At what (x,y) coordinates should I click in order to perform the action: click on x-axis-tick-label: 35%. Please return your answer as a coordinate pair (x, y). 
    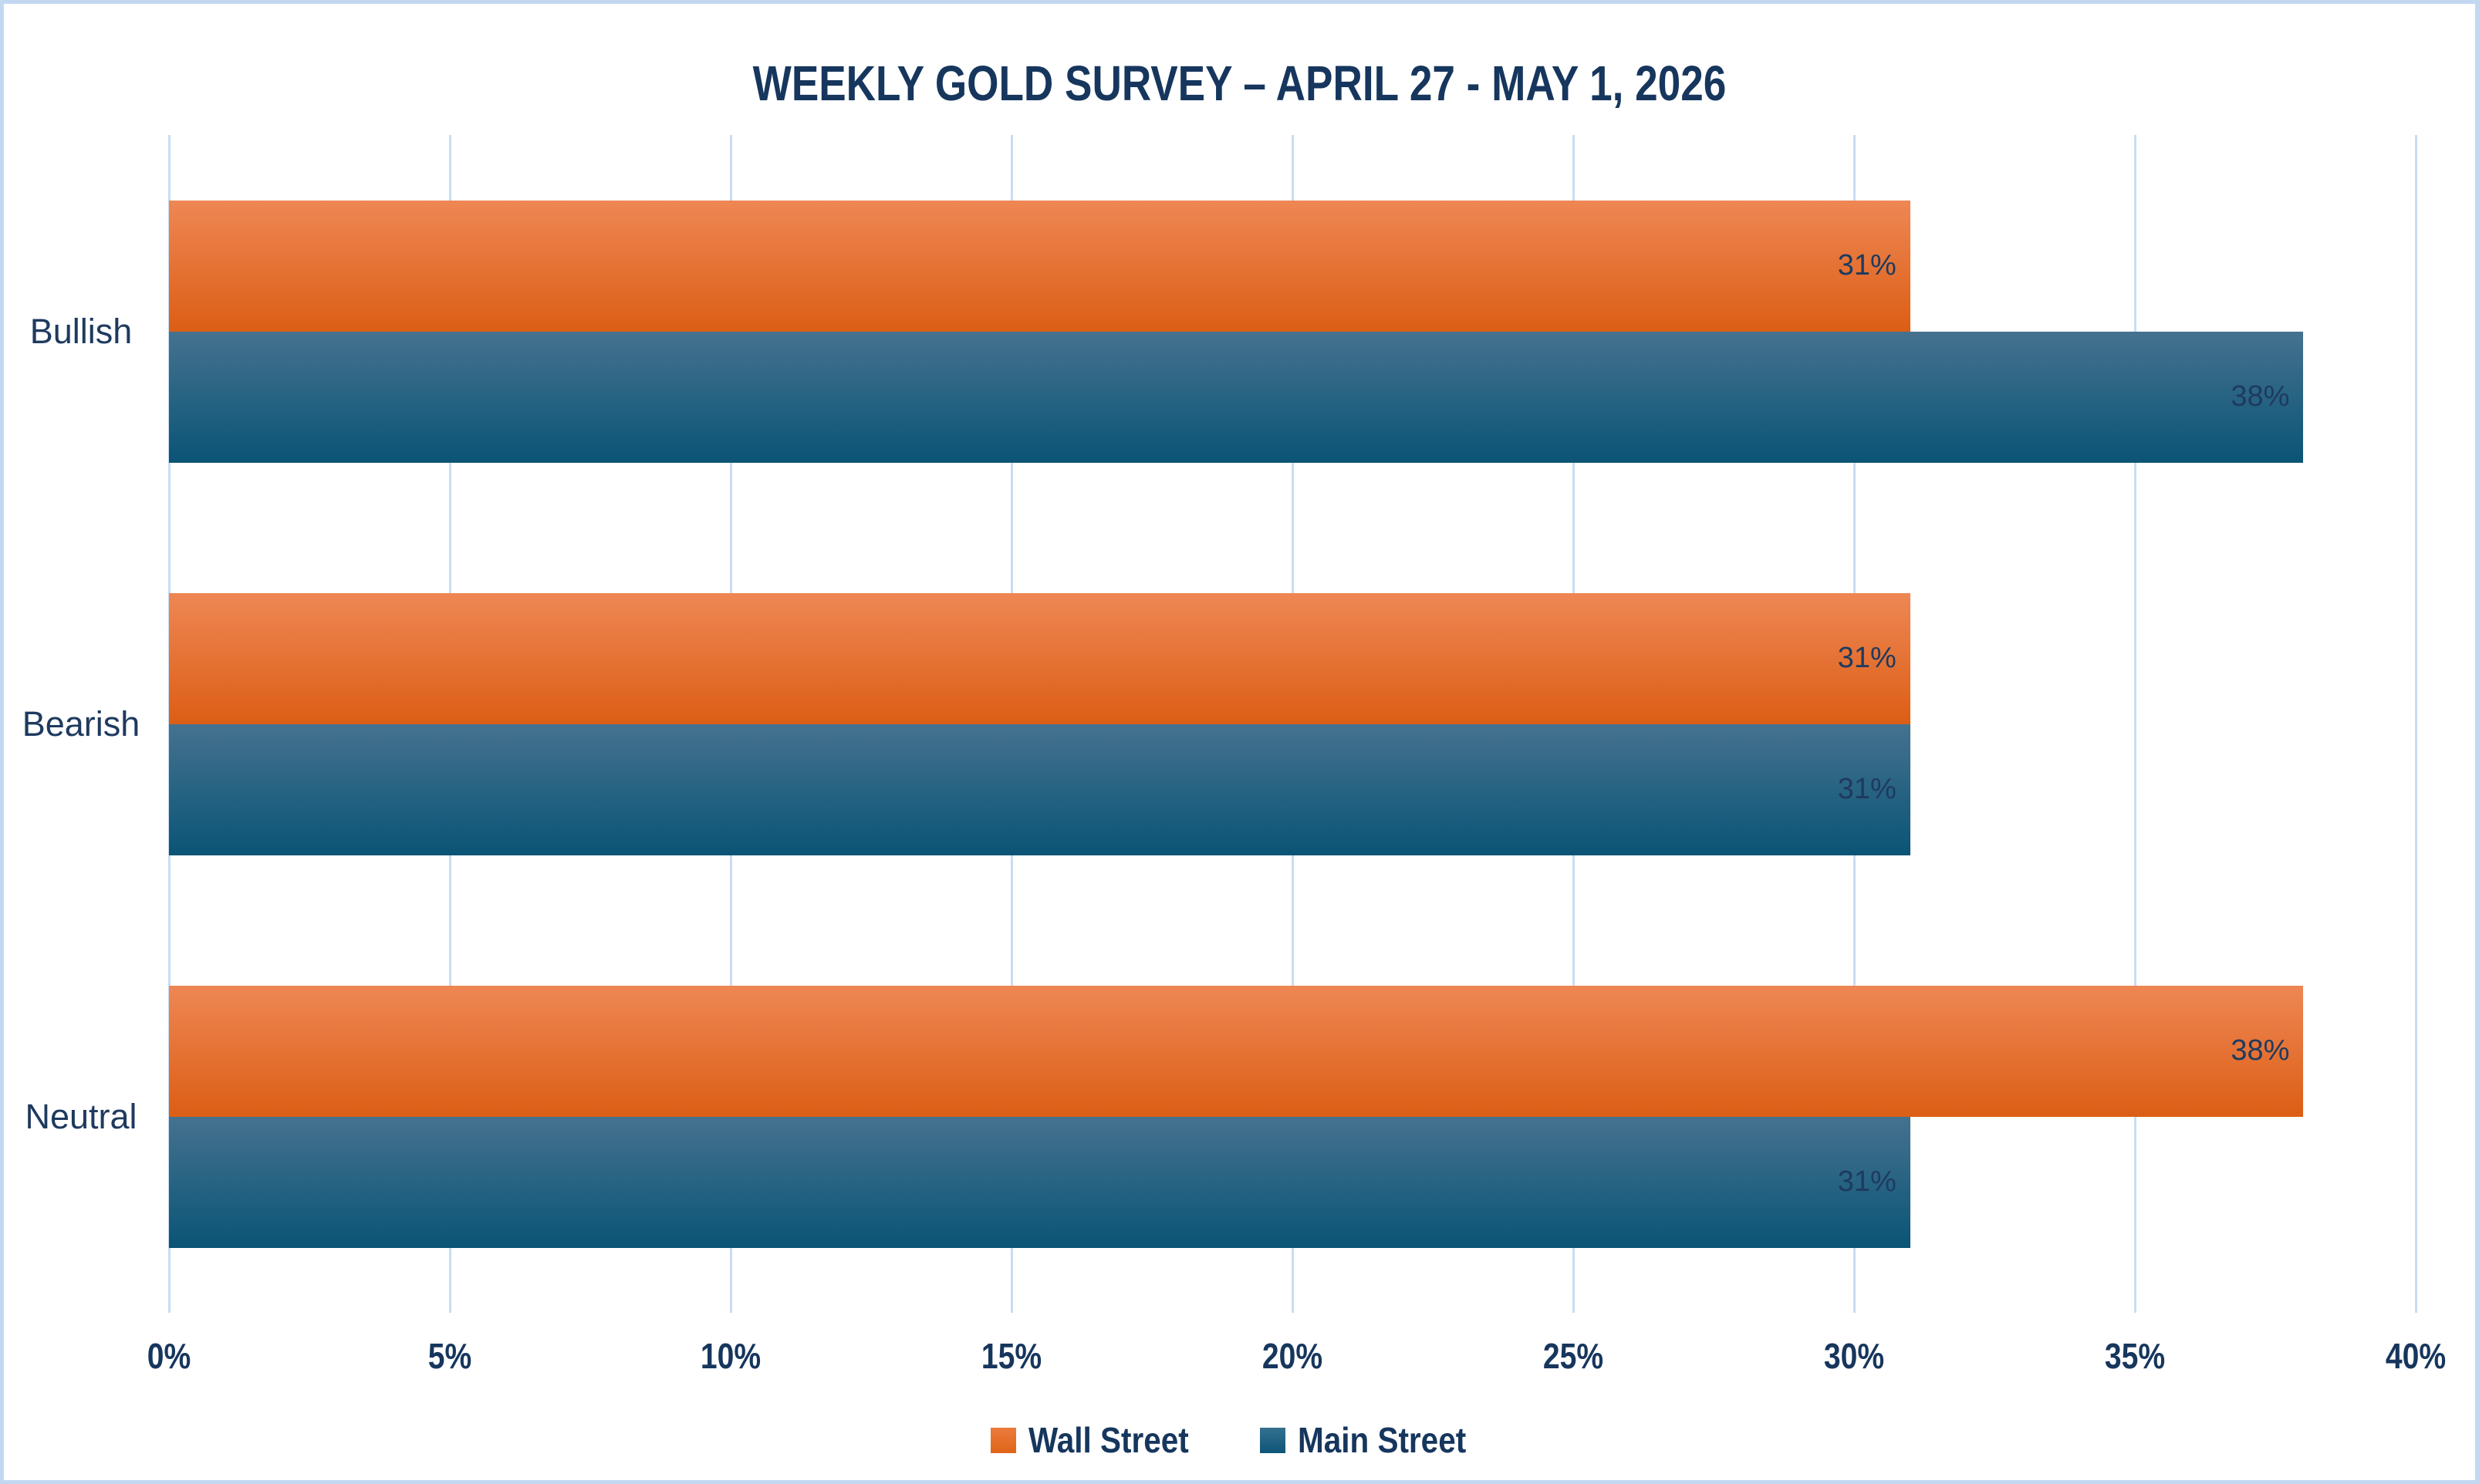
    Looking at the image, I should click on (2135, 1356).